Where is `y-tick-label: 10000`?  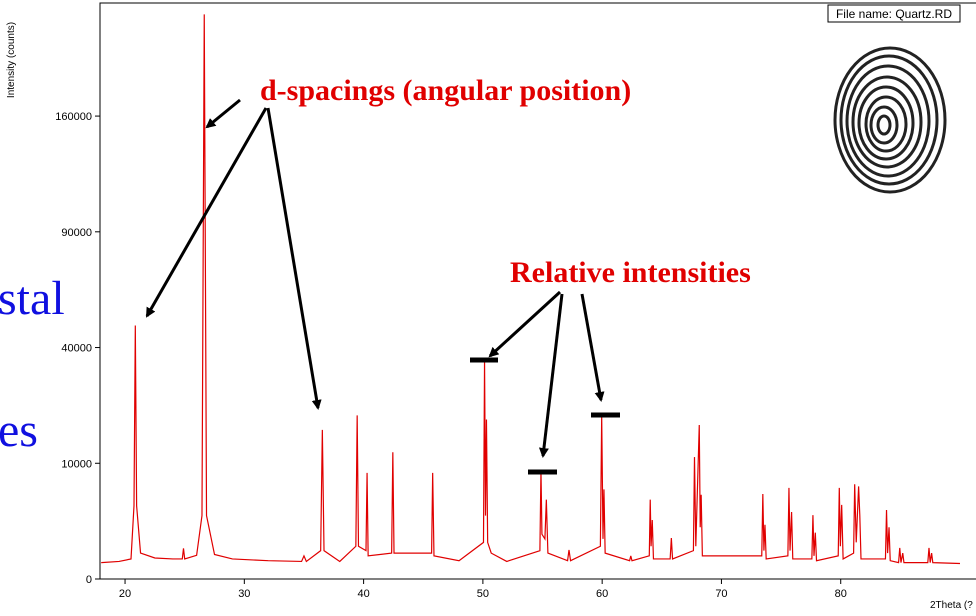 y-tick-label: 10000 is located at coordinates (76, 464).